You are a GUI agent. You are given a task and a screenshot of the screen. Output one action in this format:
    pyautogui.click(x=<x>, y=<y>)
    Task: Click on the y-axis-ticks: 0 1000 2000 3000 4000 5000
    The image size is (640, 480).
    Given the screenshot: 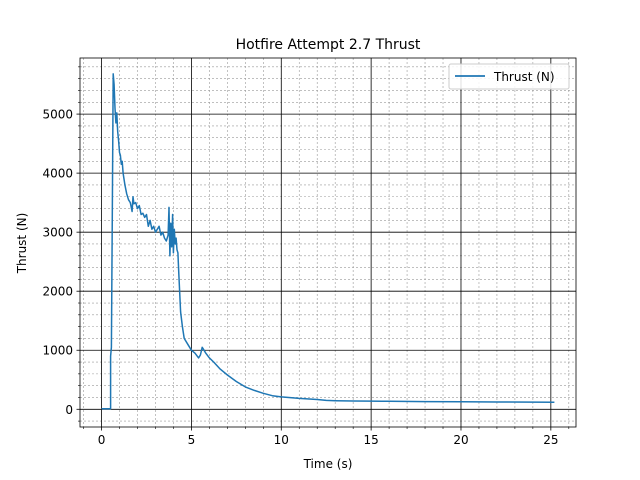 What is the action you would take?
    pyautogui.click(x=61, y=244)
    